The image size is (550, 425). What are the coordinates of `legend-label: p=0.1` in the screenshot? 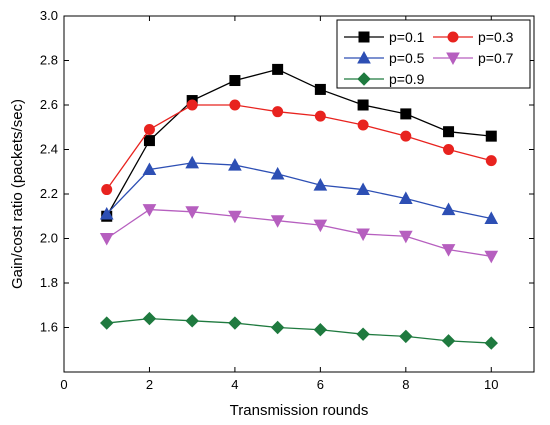 It's located at (407, 37).